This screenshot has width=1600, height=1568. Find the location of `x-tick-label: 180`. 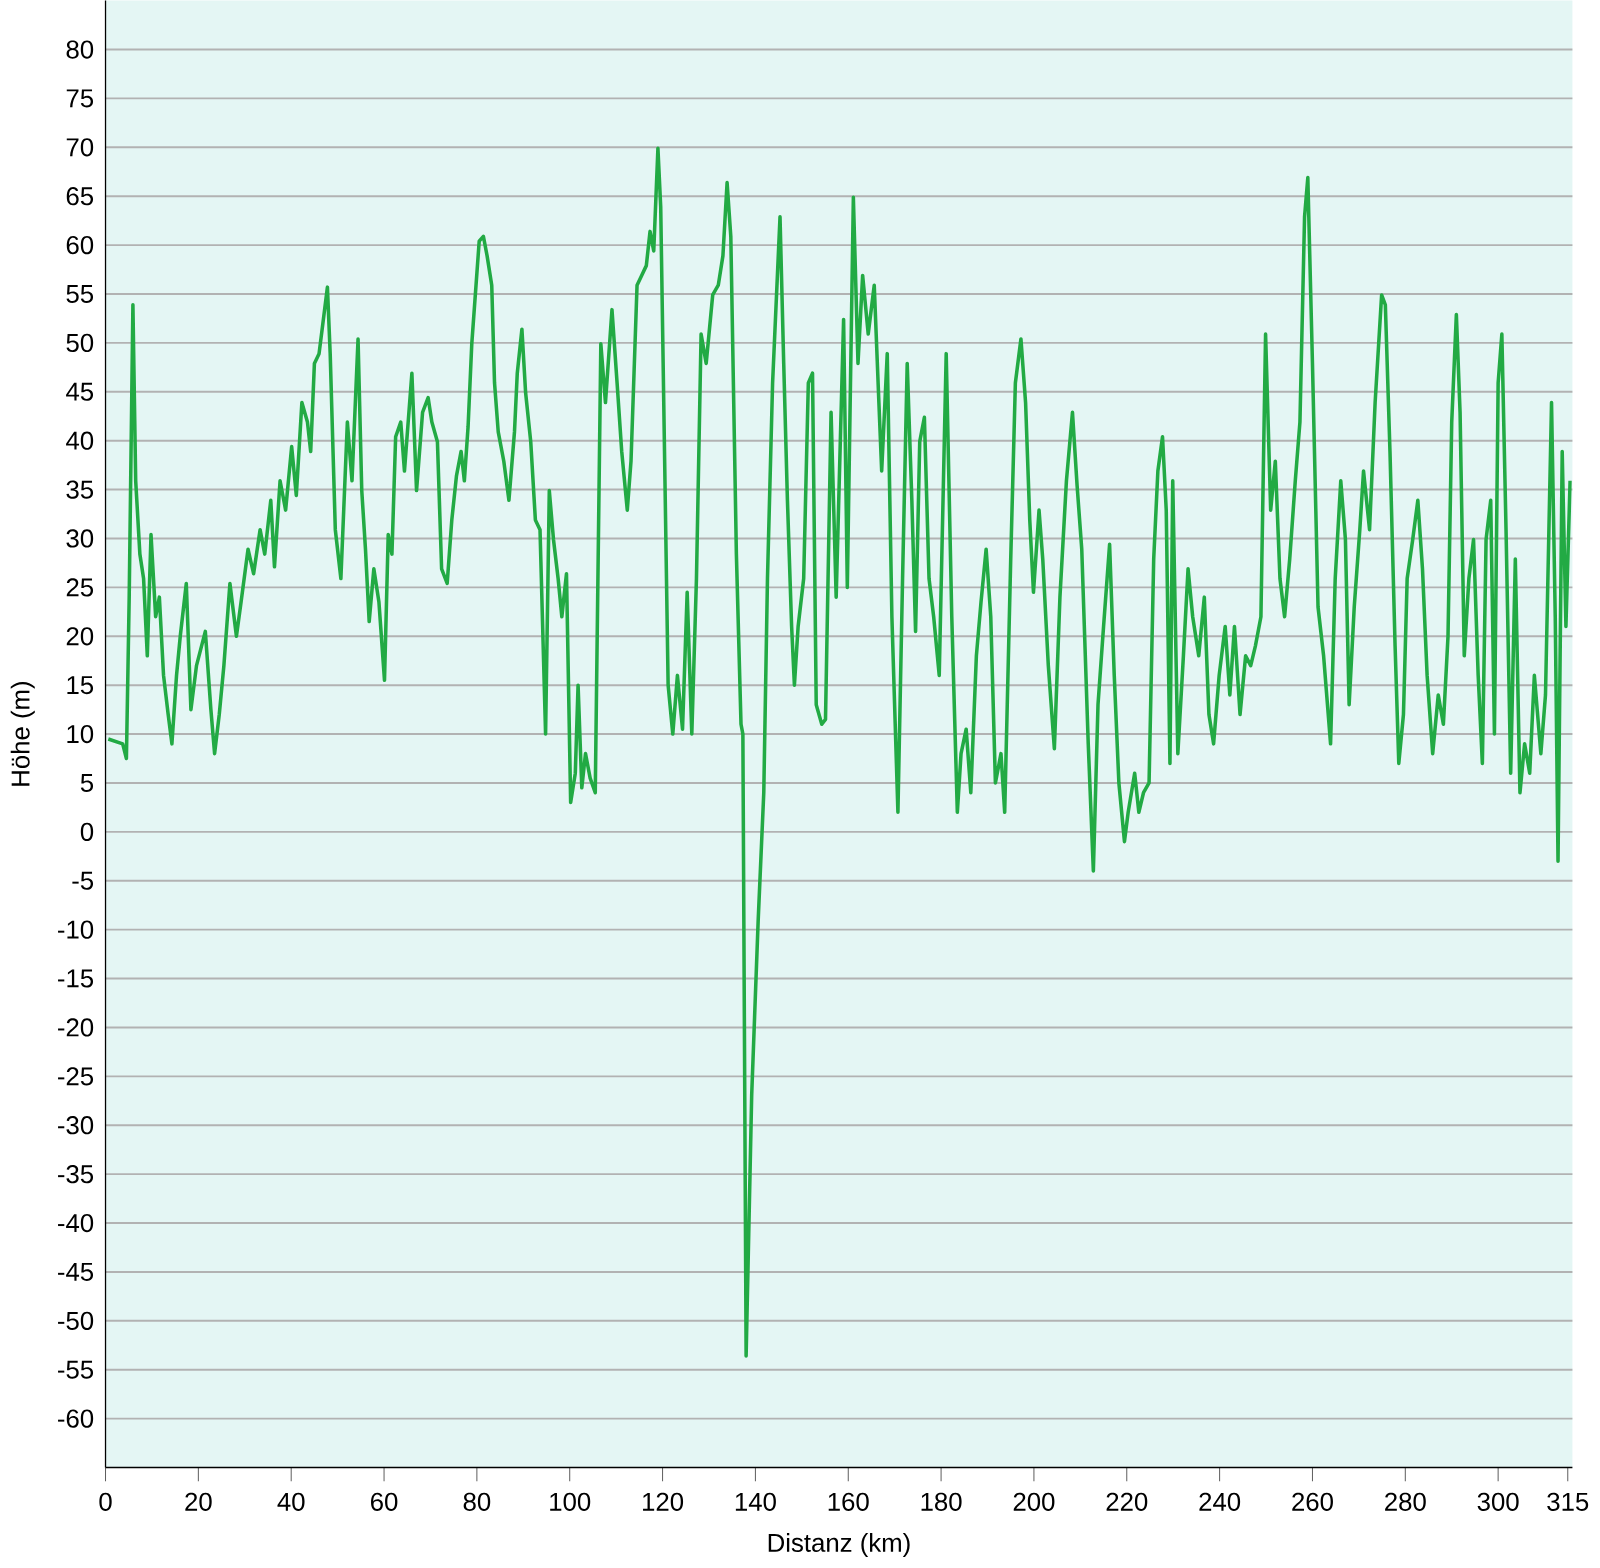

x-tick-label: 180 is located at coordinates (941, 1502).